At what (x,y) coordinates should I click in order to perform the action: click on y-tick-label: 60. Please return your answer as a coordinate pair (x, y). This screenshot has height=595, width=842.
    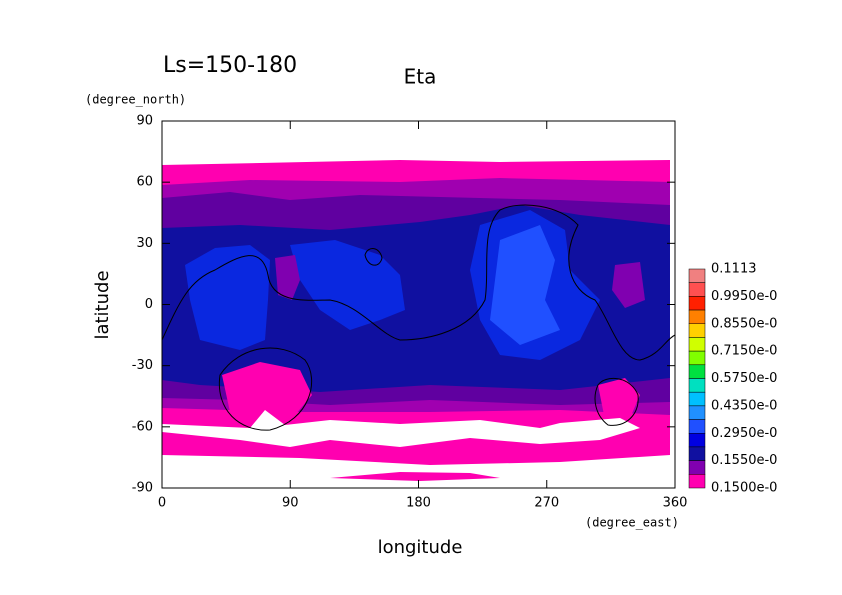
    Looking at the image, I should click on (144, 182).